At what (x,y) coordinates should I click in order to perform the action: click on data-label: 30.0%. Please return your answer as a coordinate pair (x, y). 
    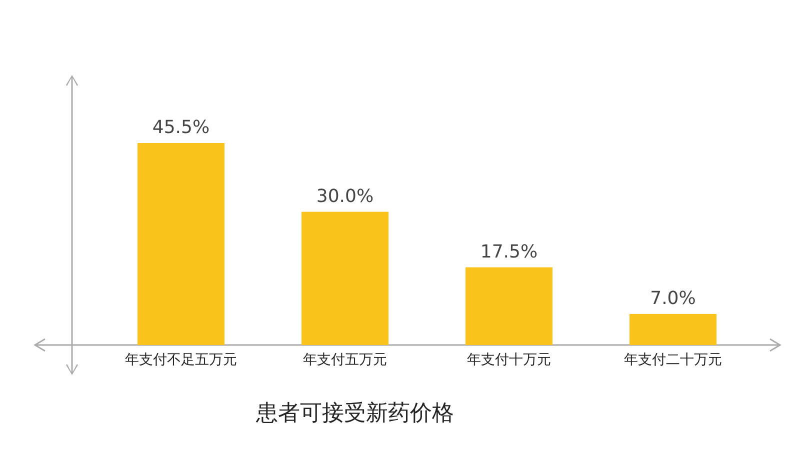
    Looking at the image, I should click on (345, 196).